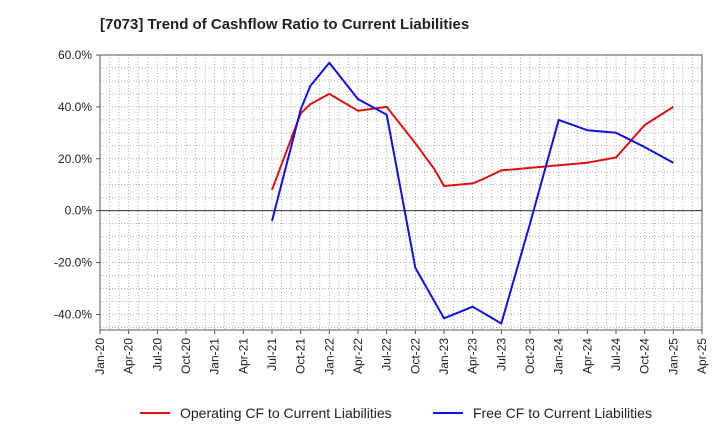 This screenshot has width=720, height=440. Describe the element at coordinates (587, 356) in the screenshot. I see `x-tick-label: Apr-24` at that location.